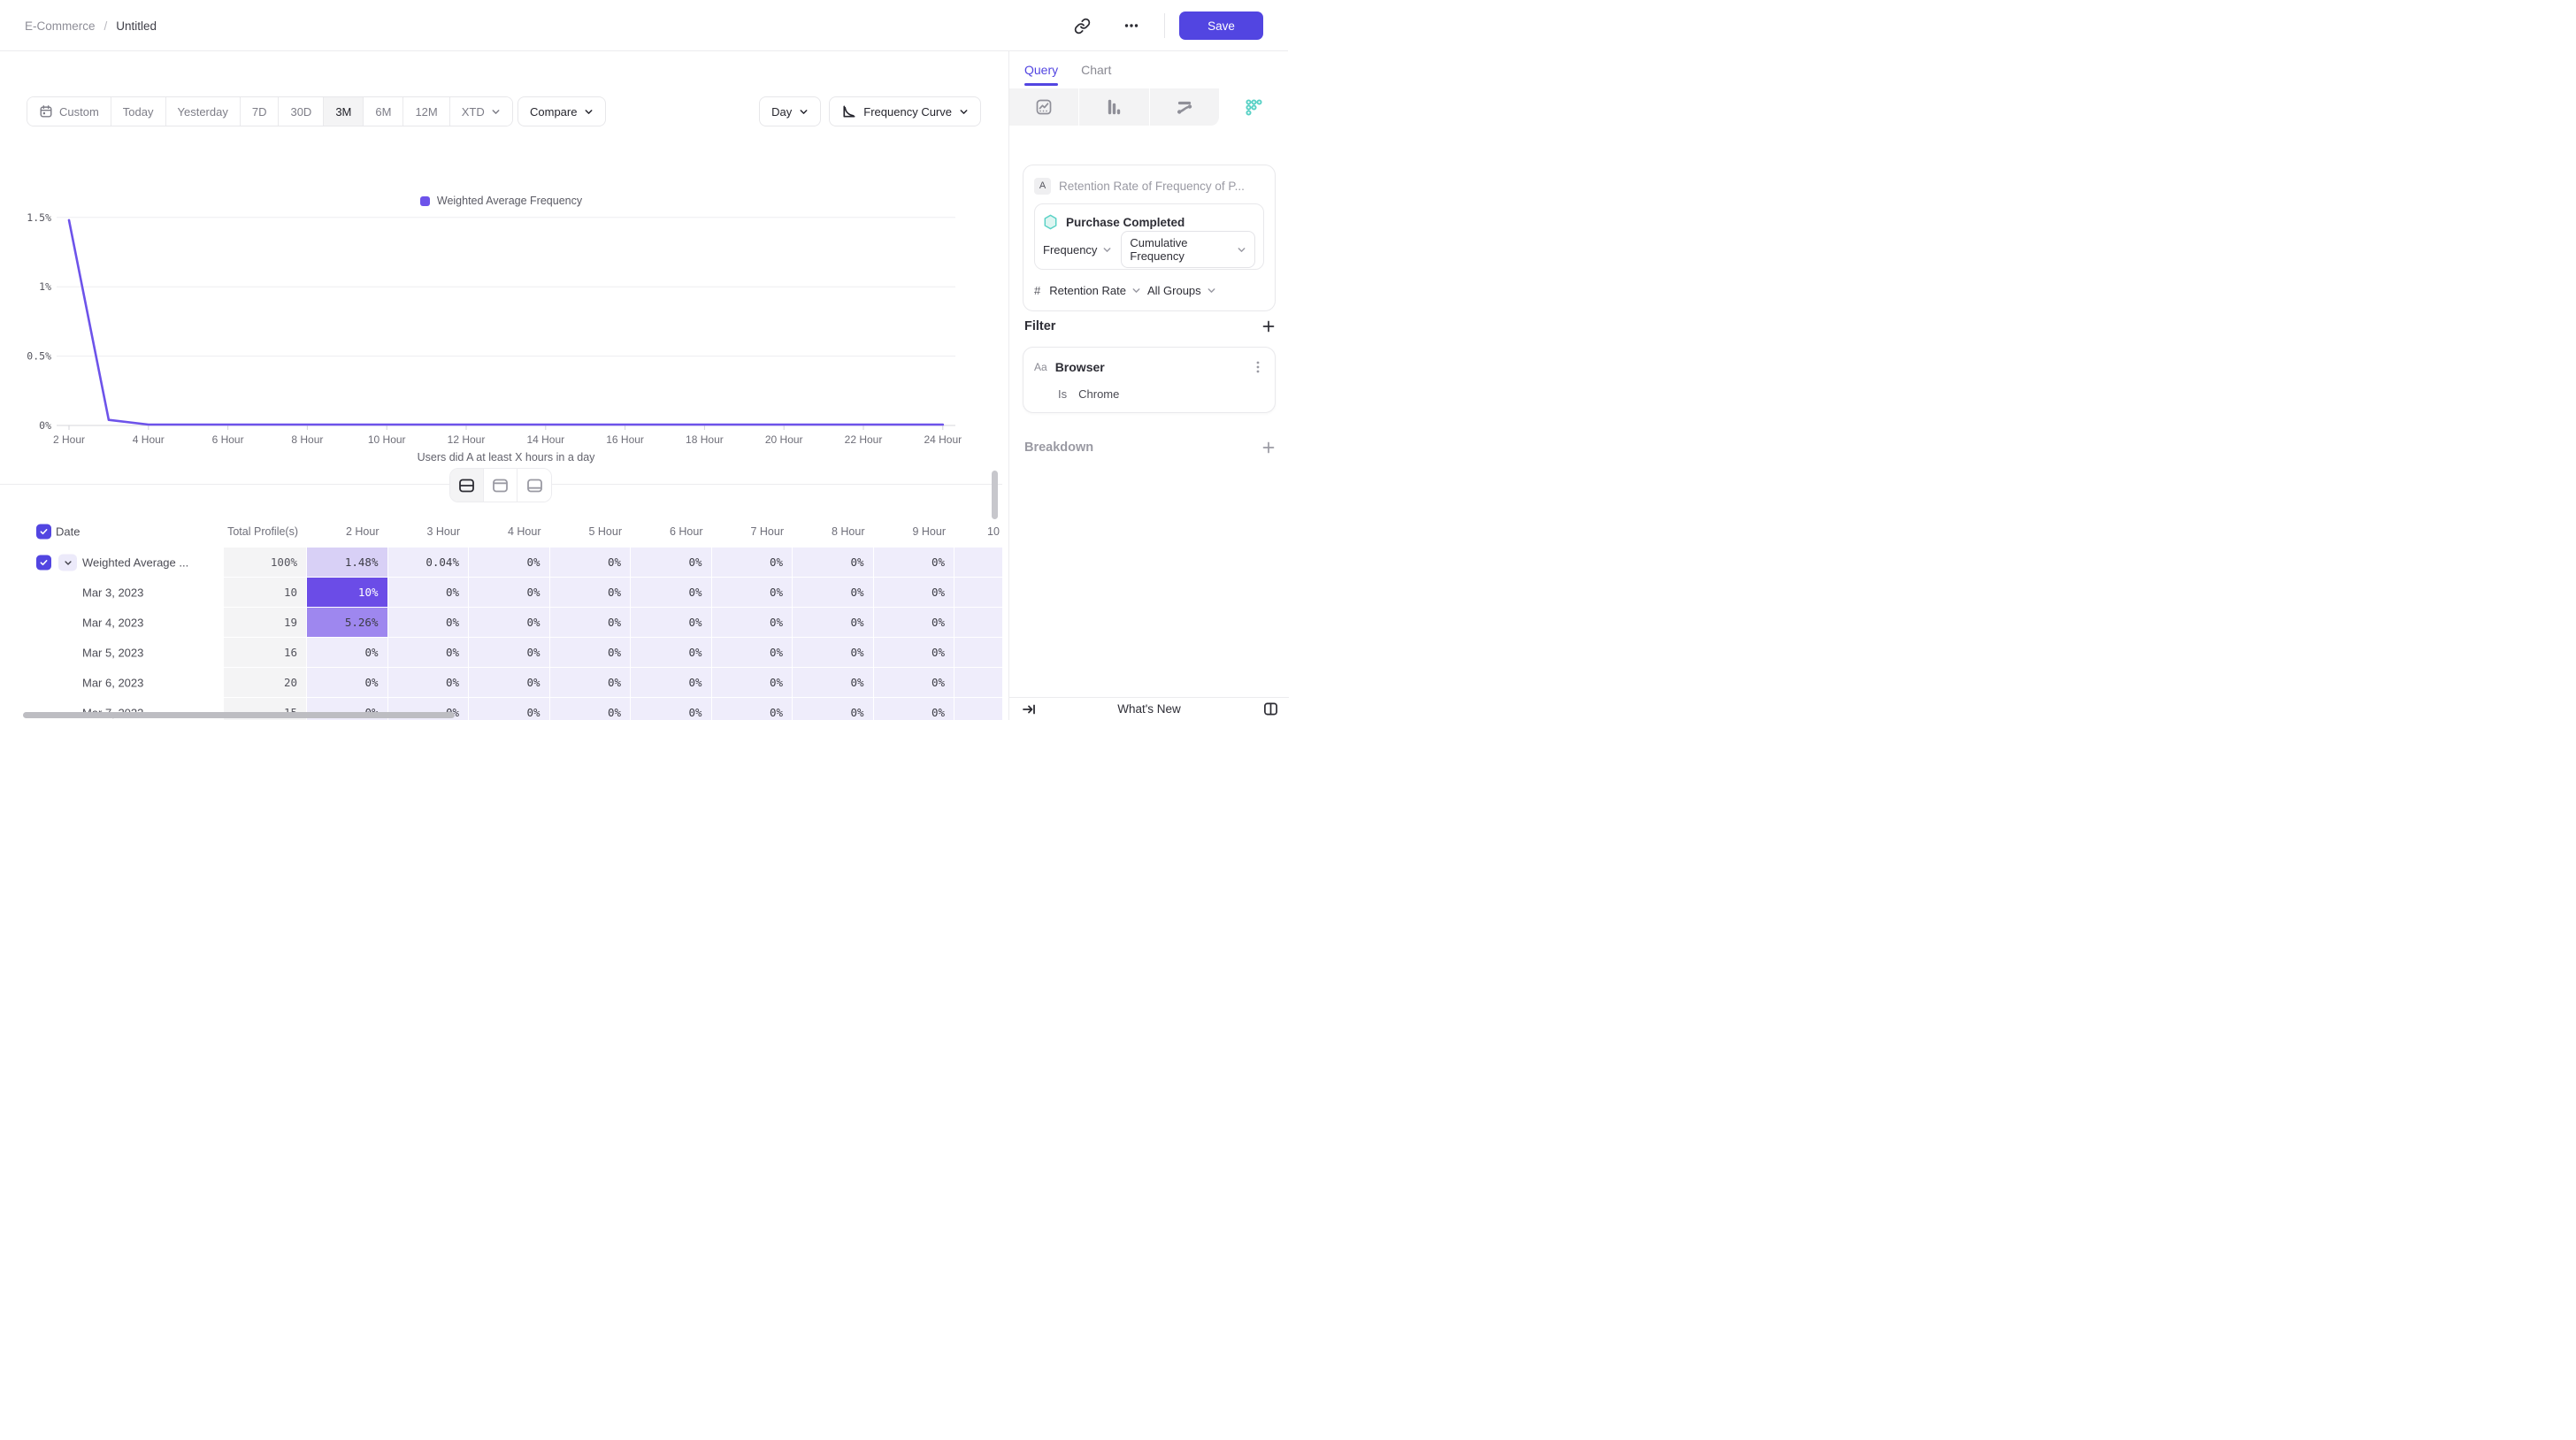 Image resolution: width=2576 pixels, height=1440 pixels. I want to click on svg-text: 2 Hour, so click(69, 439).